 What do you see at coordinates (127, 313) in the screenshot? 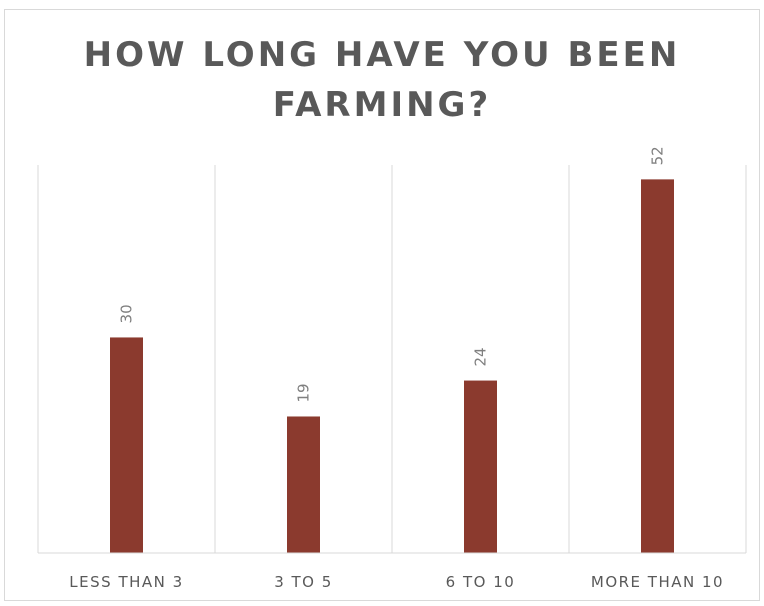
I see `data-label: 30` at bounding box center [127, 313].